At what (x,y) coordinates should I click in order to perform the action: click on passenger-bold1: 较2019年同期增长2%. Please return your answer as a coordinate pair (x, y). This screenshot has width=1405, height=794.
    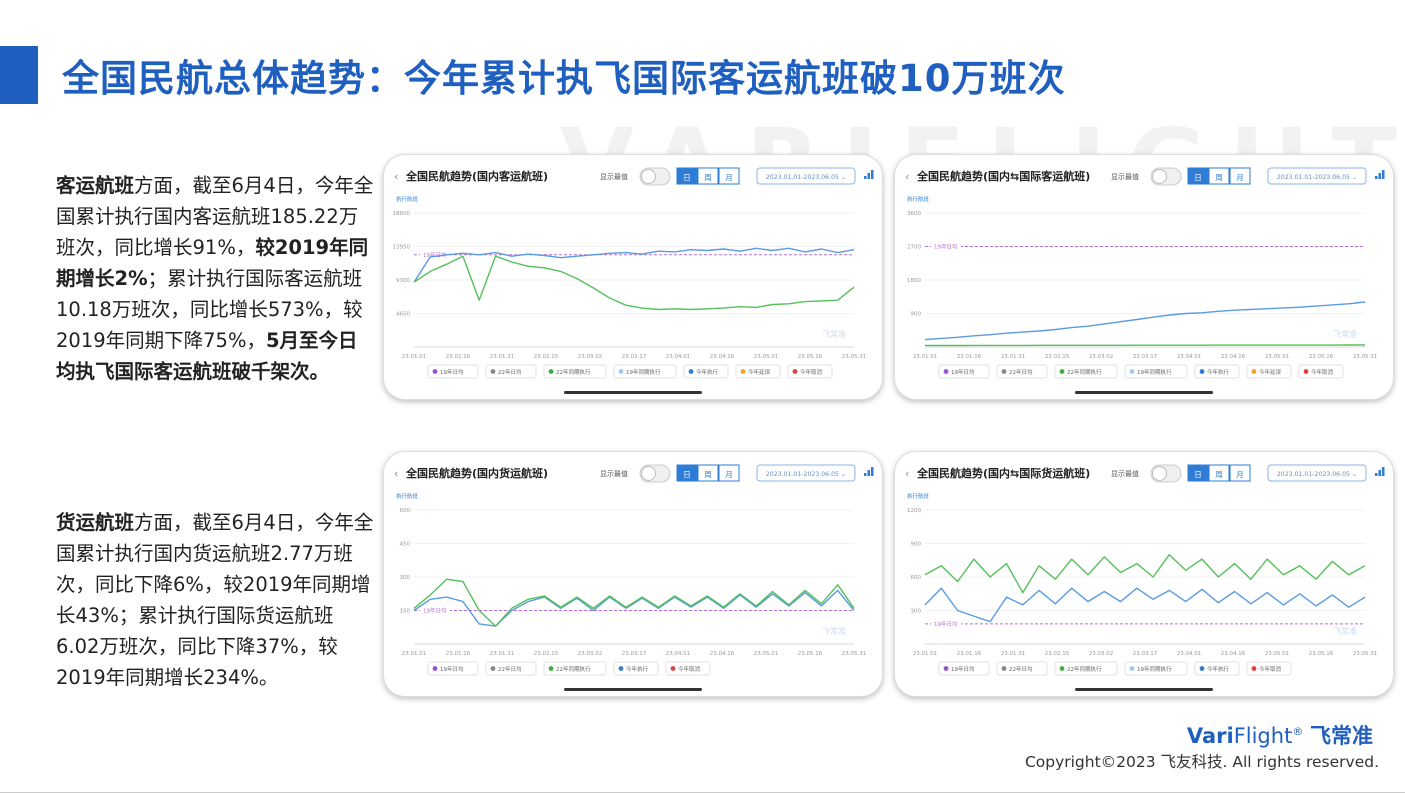
    Looking at the image, I should click on (212, 263).